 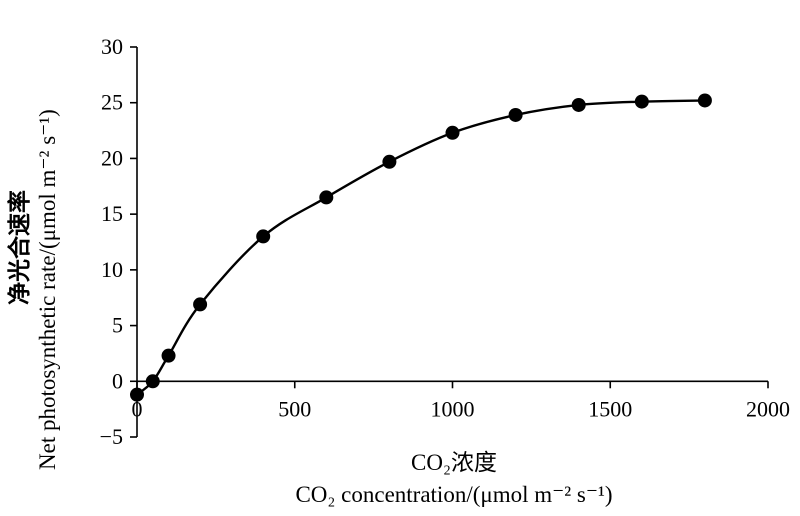 What do you see at coordinates (112, 102) in the screenshot?
I see `y-tick-label: 25` at bounding box center [112, 102].